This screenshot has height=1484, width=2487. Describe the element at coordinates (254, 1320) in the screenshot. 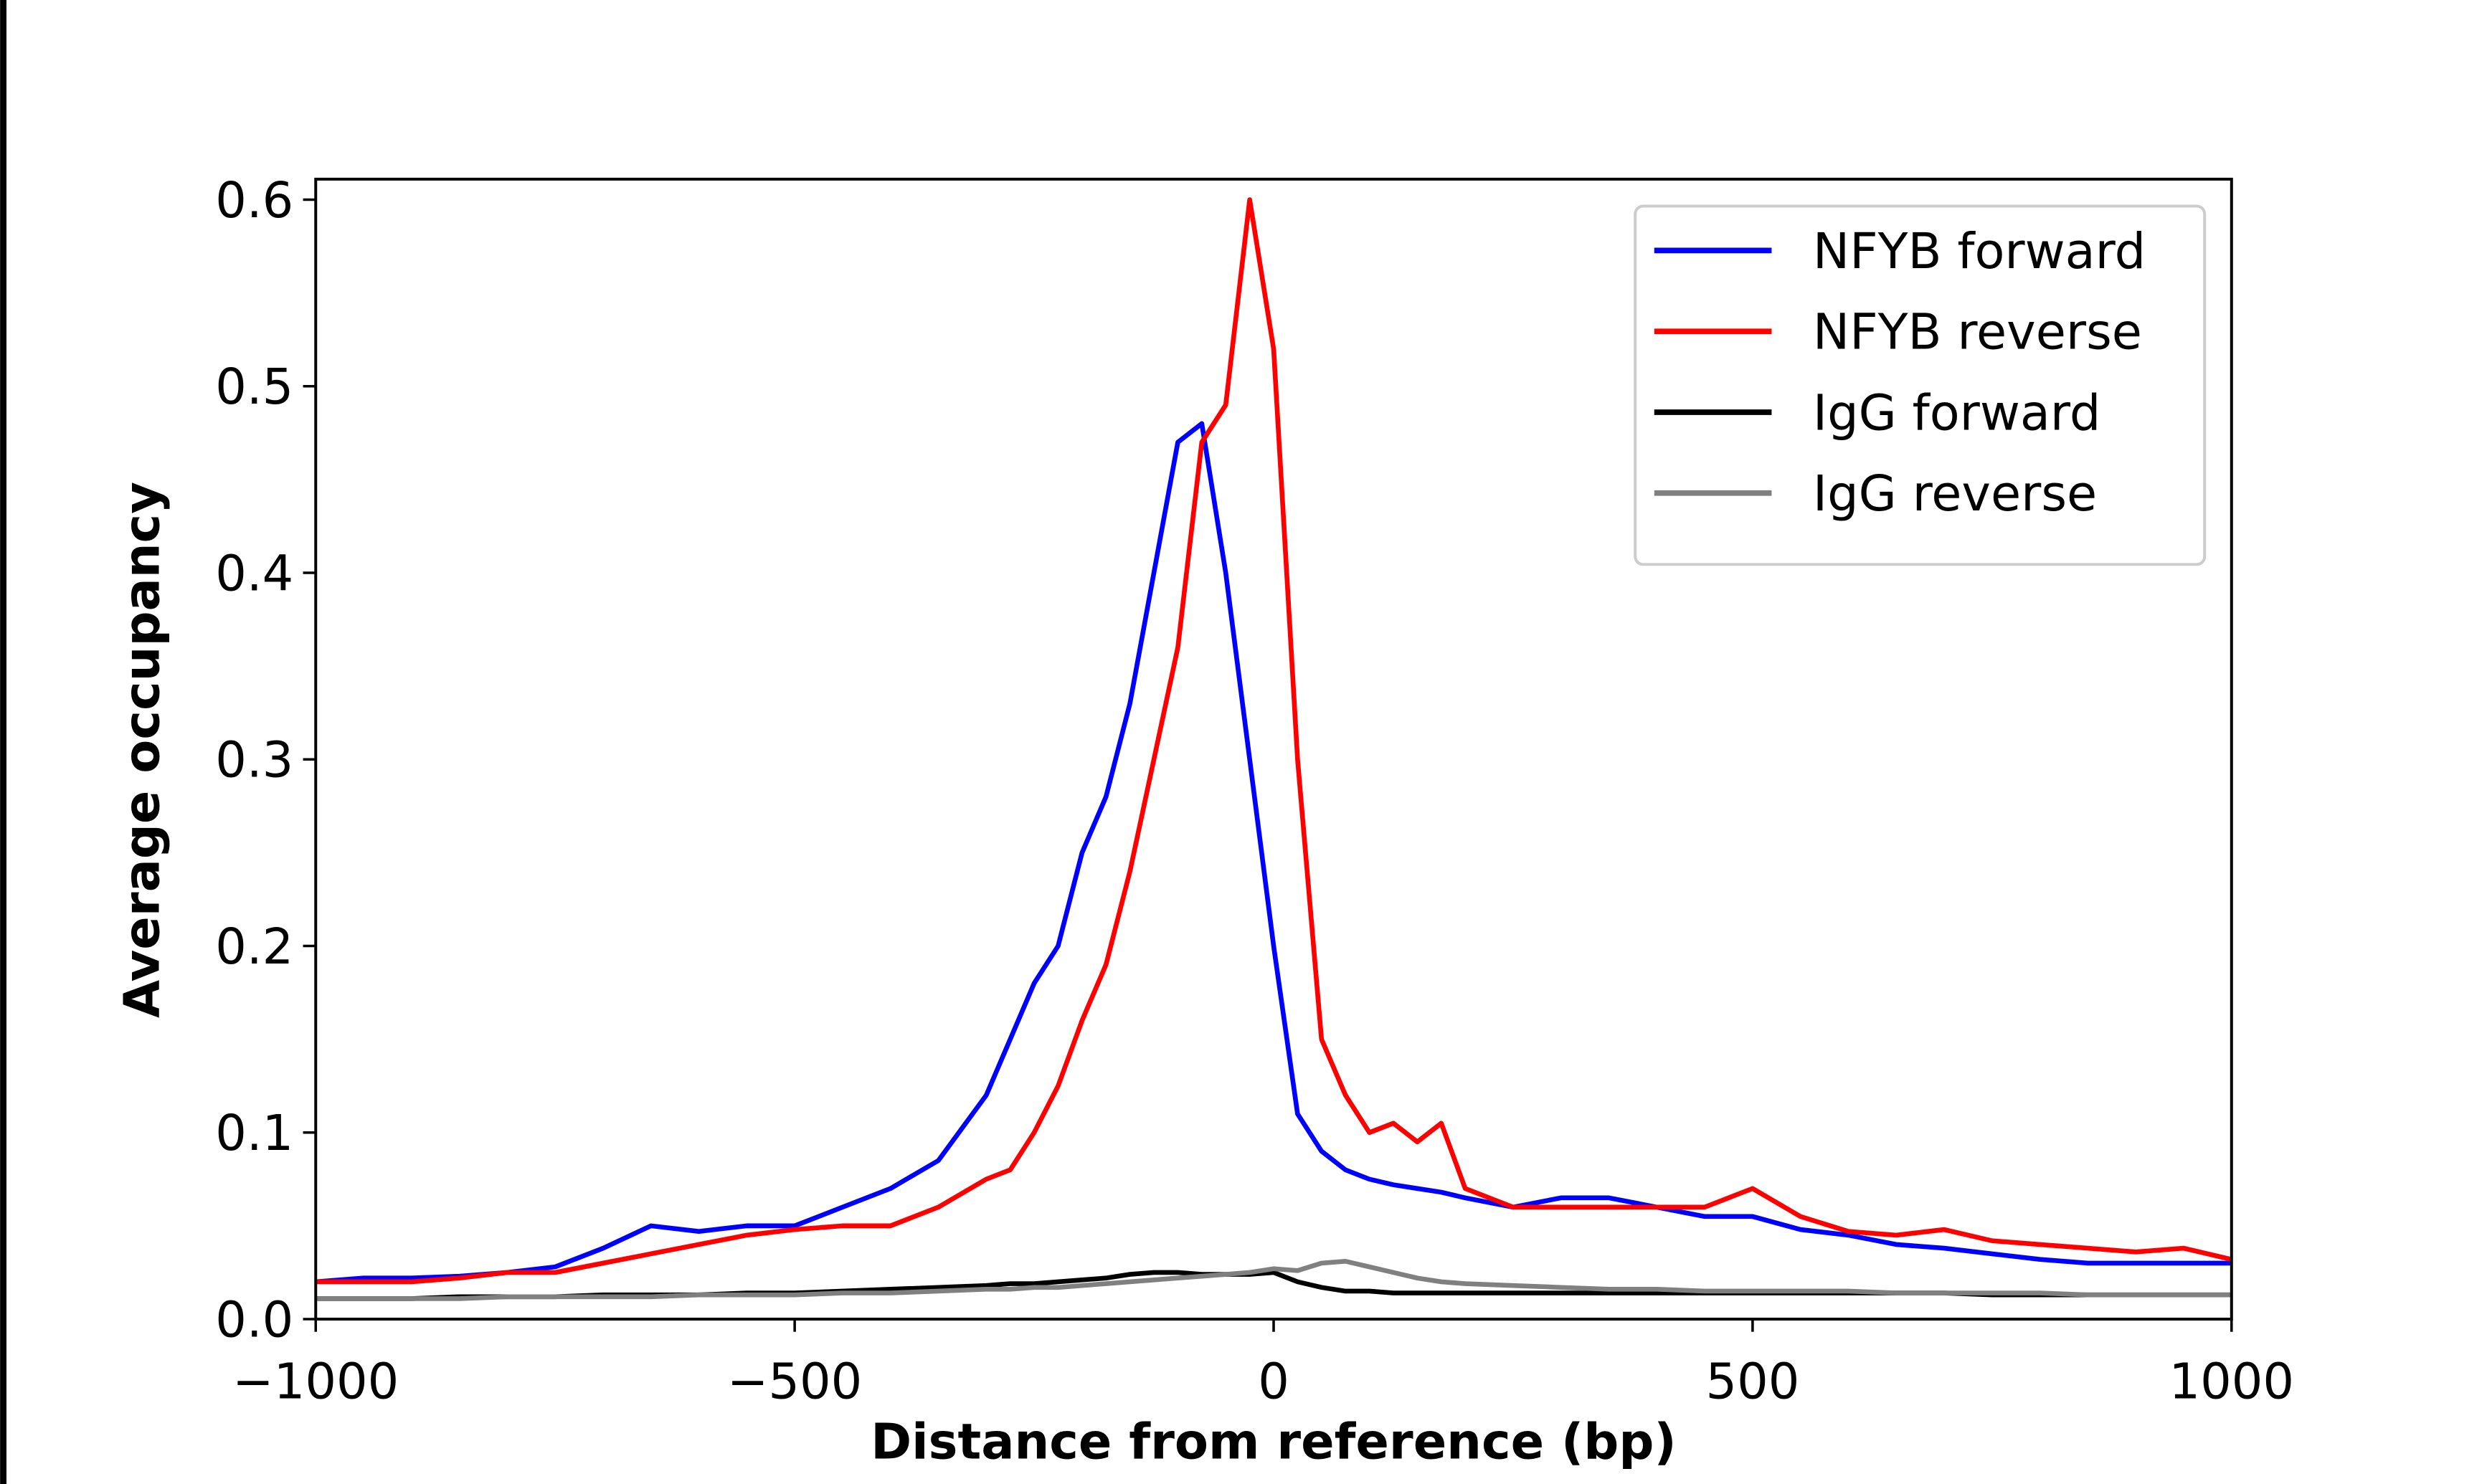

I see `y-tick-label: 0.0` at that location.